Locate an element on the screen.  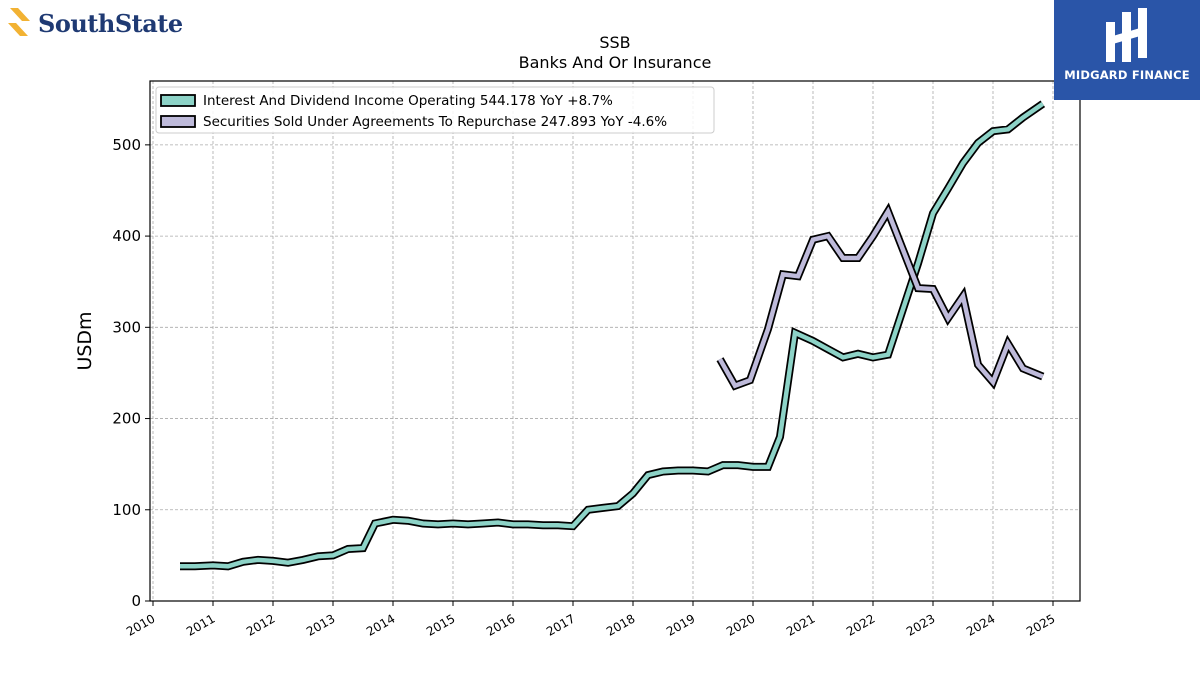
x-tick-label: 2020 is located at coordinates (740, 624).